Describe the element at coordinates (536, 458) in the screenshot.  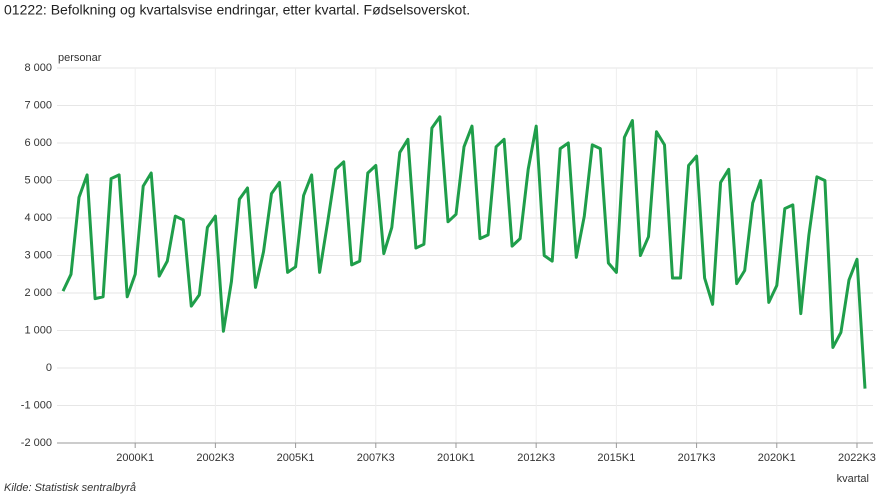
I see `x-tick-label: 2012K3` at that location.